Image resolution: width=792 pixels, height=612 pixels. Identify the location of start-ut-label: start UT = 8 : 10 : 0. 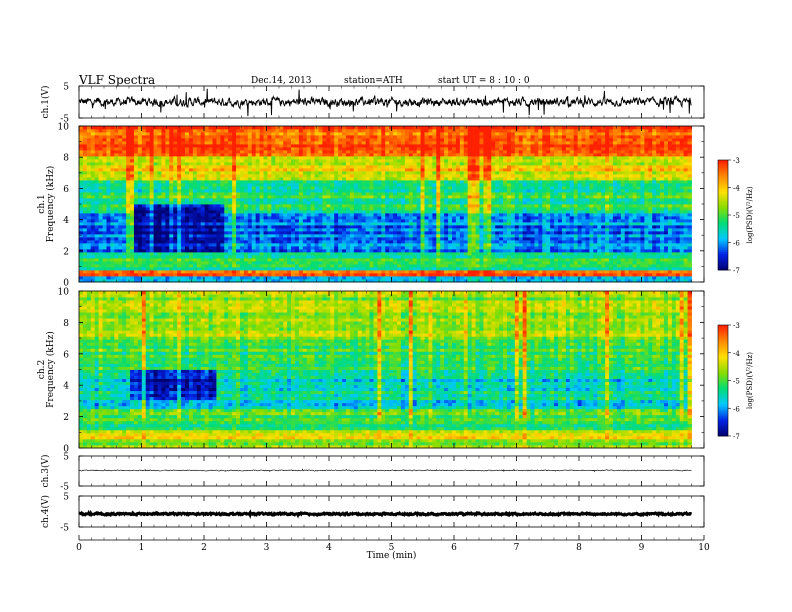
(484, 81).